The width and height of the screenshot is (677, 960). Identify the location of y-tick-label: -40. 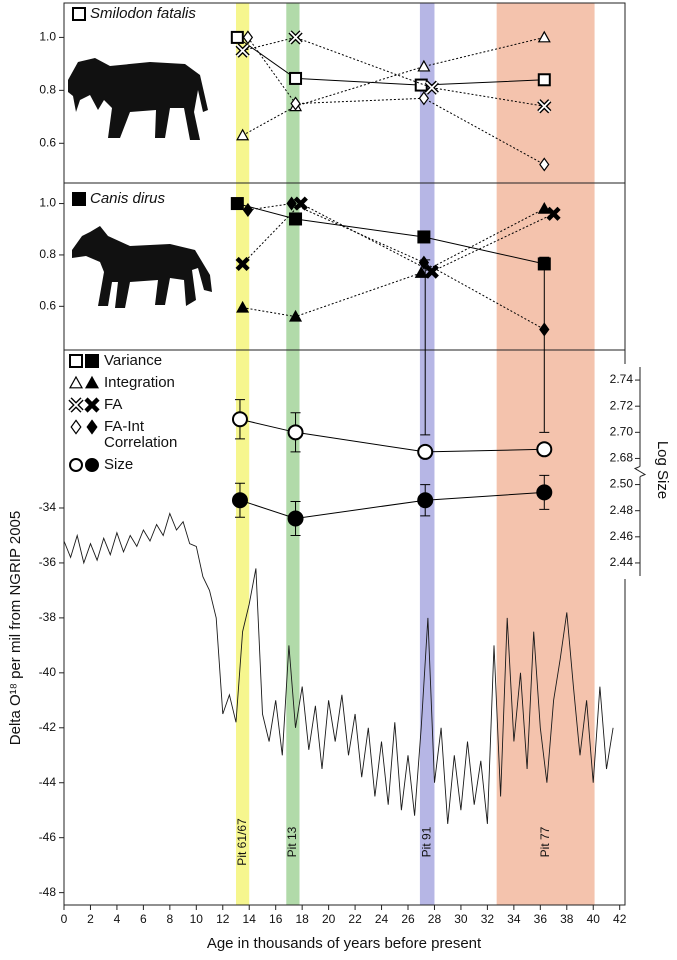
(48, 672).